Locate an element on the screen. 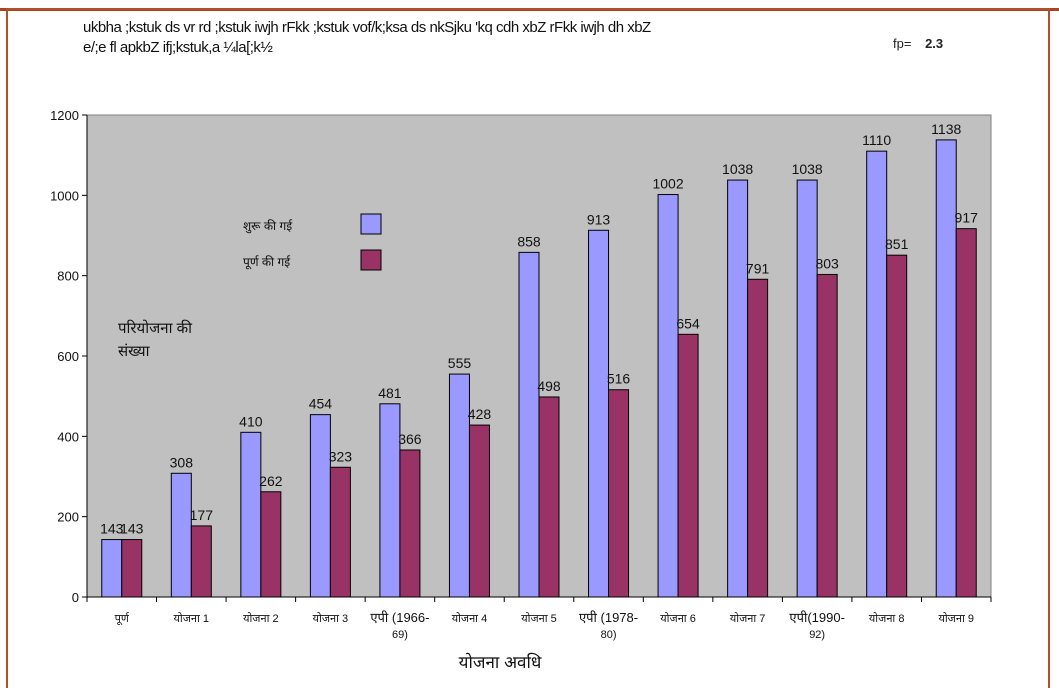  x-category-label: एपी (1978- is located at coordinates (608, 617).